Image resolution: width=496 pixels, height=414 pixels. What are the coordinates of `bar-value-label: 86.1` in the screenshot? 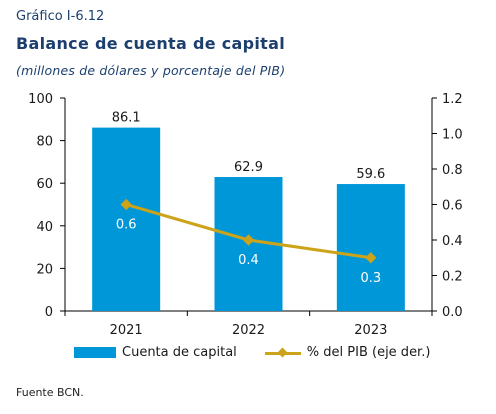 It's located at (126, 118).